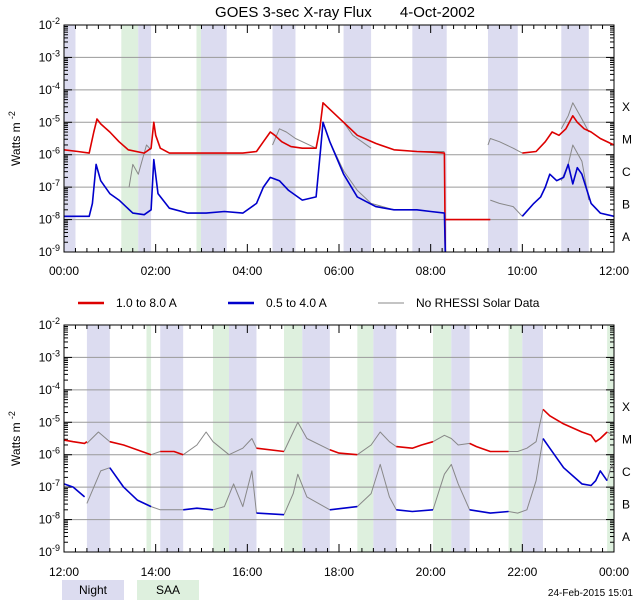 This screenshot has width=640, height=600. What do you see at coordinates (293, 12) in the screenshot?
I see `chart-title-text: GOES 3-sec X-ray Flux` at bounding box center [293, 12].